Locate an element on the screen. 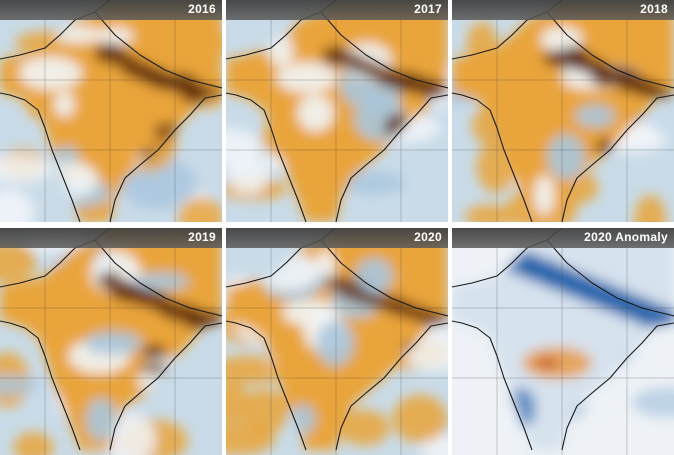 The image size is (674, 455). panel-year-label: 2017 is located at coordinates (428, 9).